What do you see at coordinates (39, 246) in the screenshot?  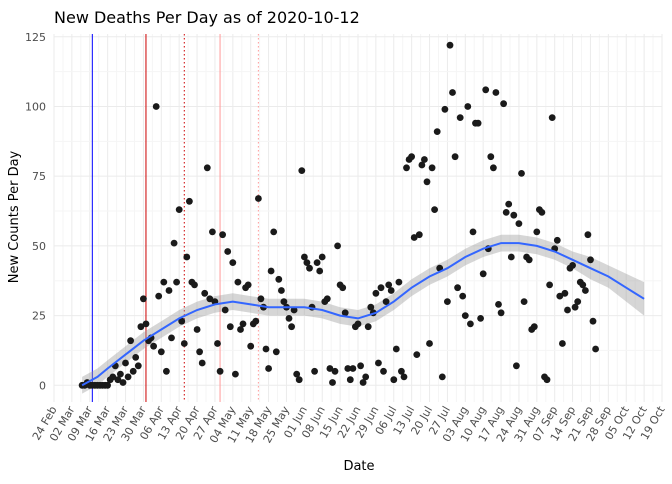 I see `y-tick-label: 50` at bounding box center [39, 246].